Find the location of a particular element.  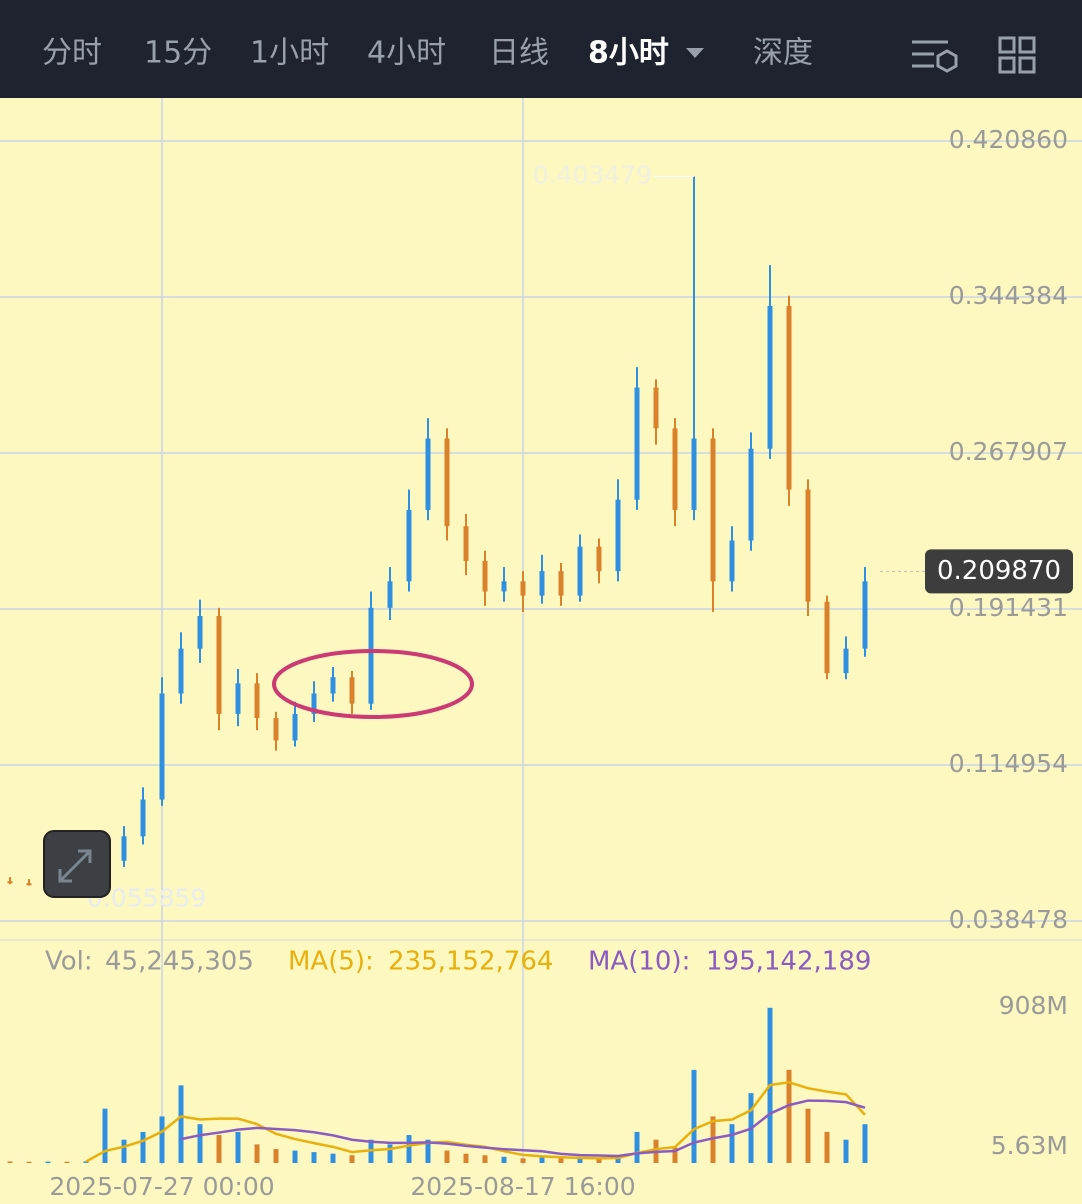

expand-button is located at coordinates (77, 864).